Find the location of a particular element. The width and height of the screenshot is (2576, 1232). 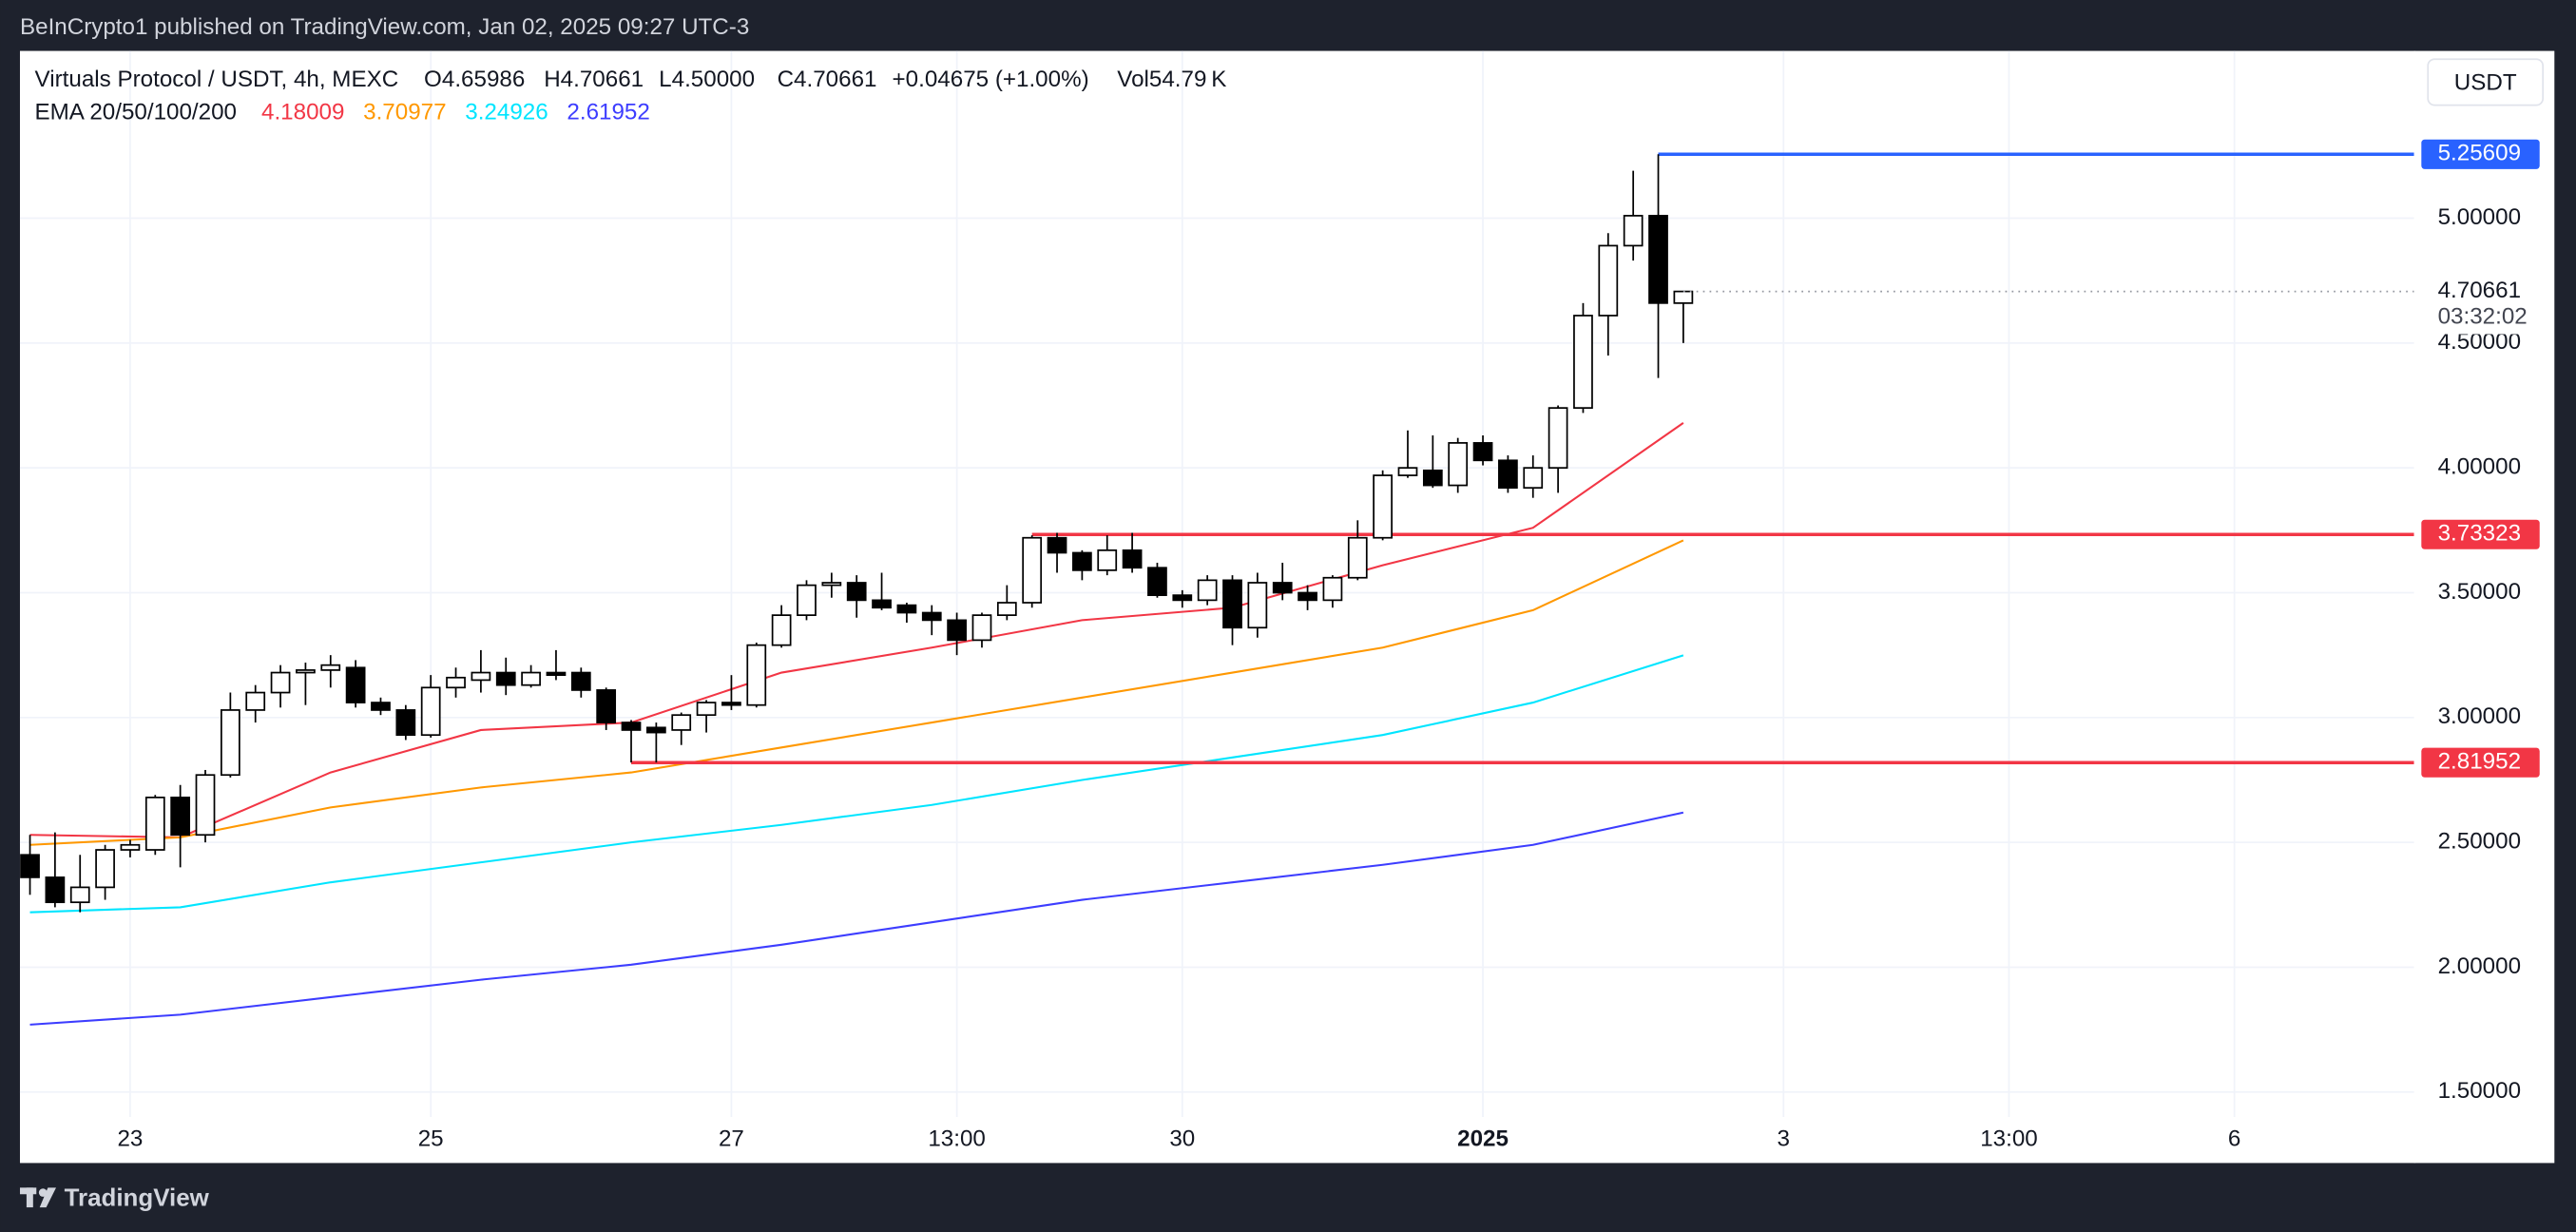

y-tick-label: 3.50000 is located at coordinates (2479, 592).